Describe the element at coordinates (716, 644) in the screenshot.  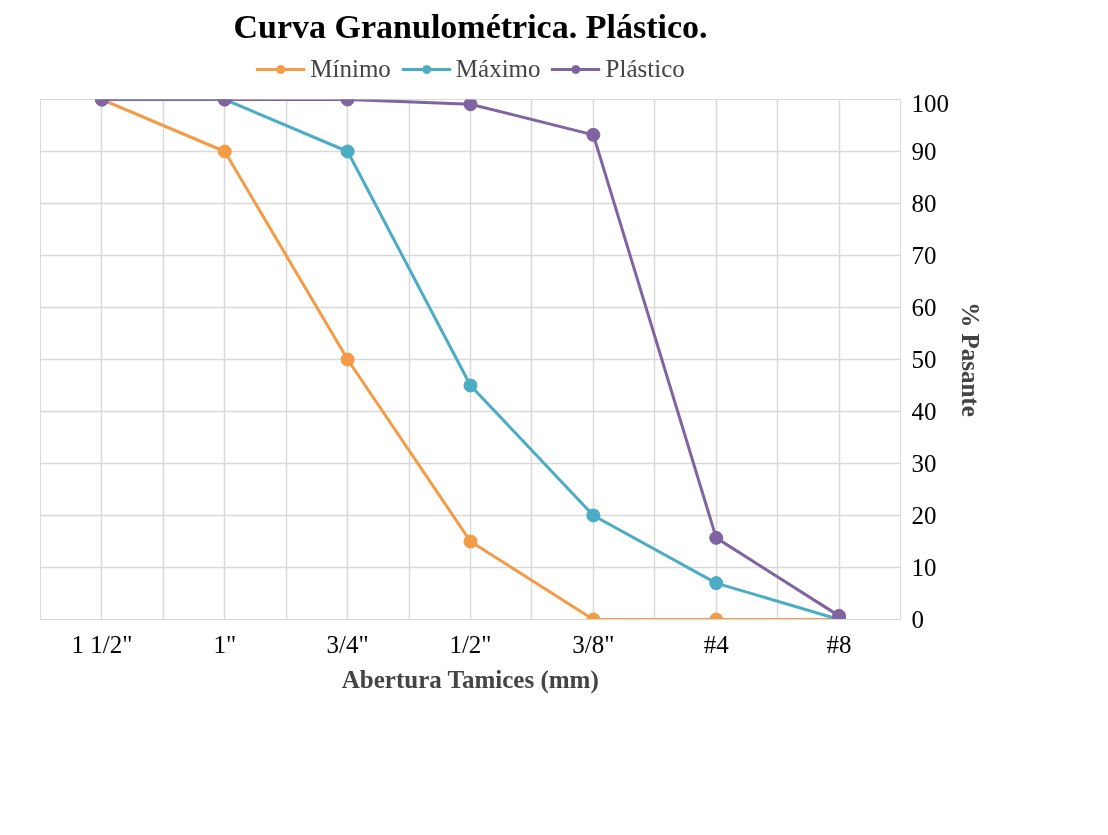
I see `x-tick-label: #4` at that location.